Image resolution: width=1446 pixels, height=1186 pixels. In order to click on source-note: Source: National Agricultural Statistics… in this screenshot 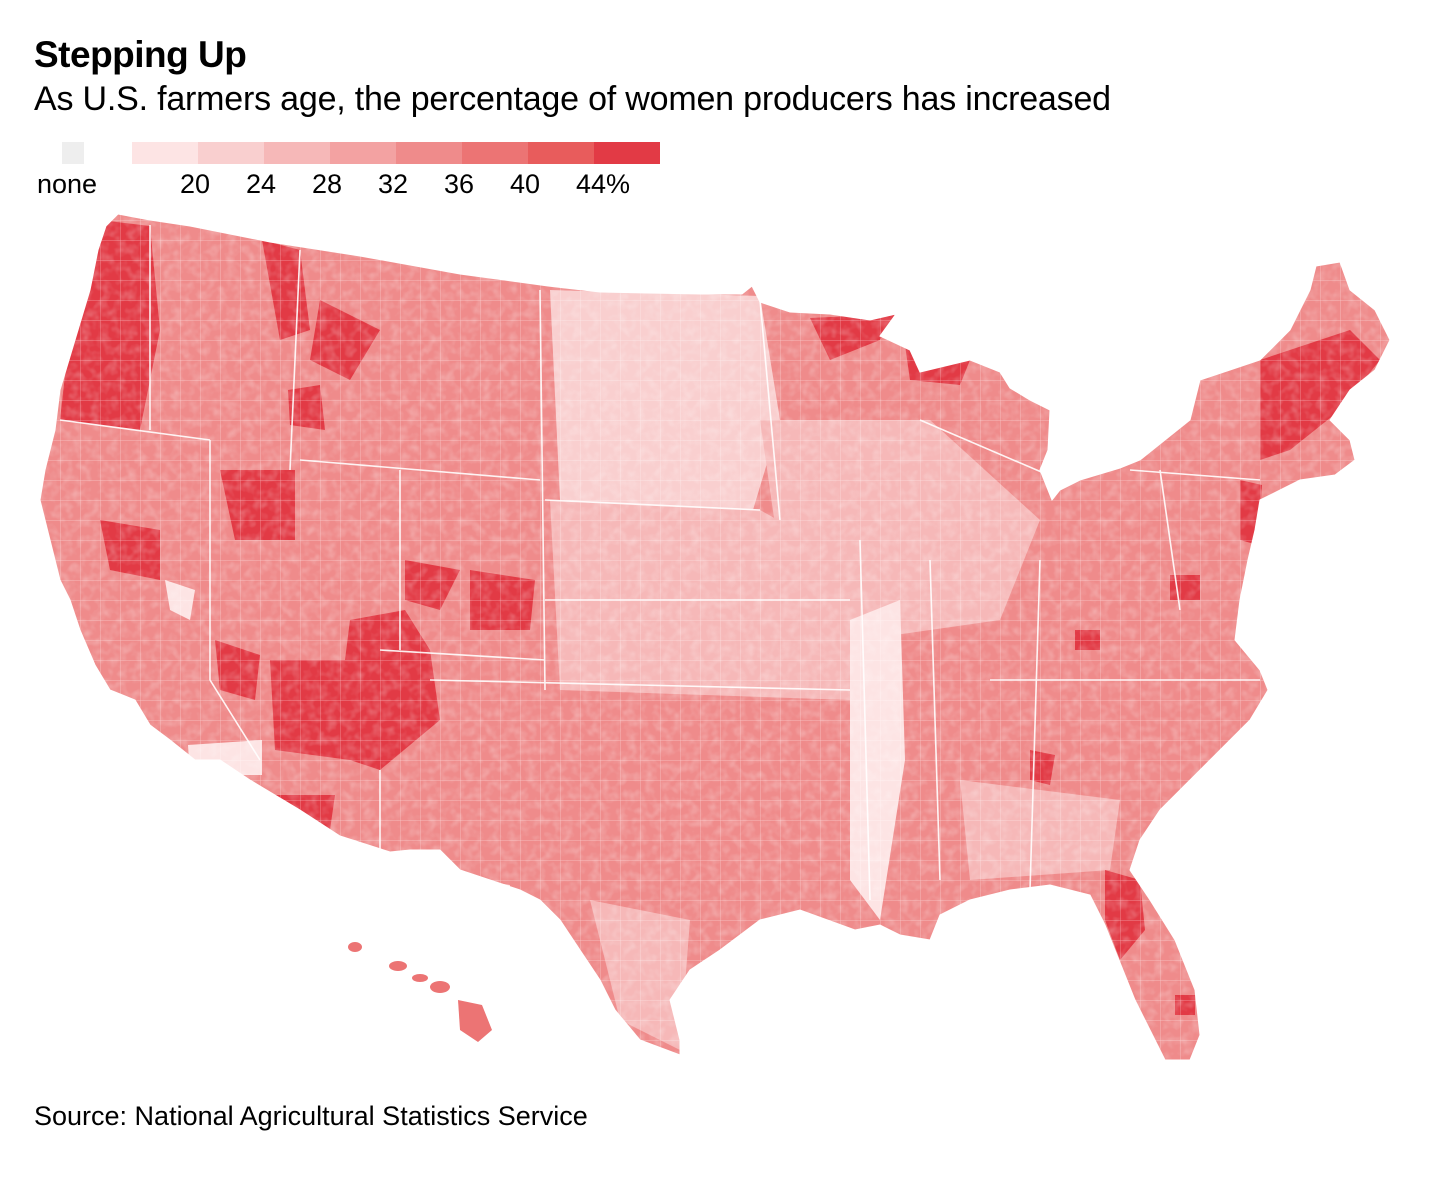, I will do `click(311, 1116)`.